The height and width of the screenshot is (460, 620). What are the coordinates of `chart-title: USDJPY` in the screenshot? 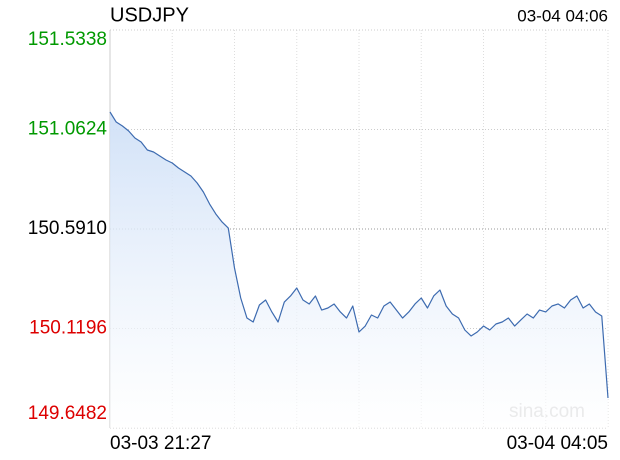 It's located at (149, 15).